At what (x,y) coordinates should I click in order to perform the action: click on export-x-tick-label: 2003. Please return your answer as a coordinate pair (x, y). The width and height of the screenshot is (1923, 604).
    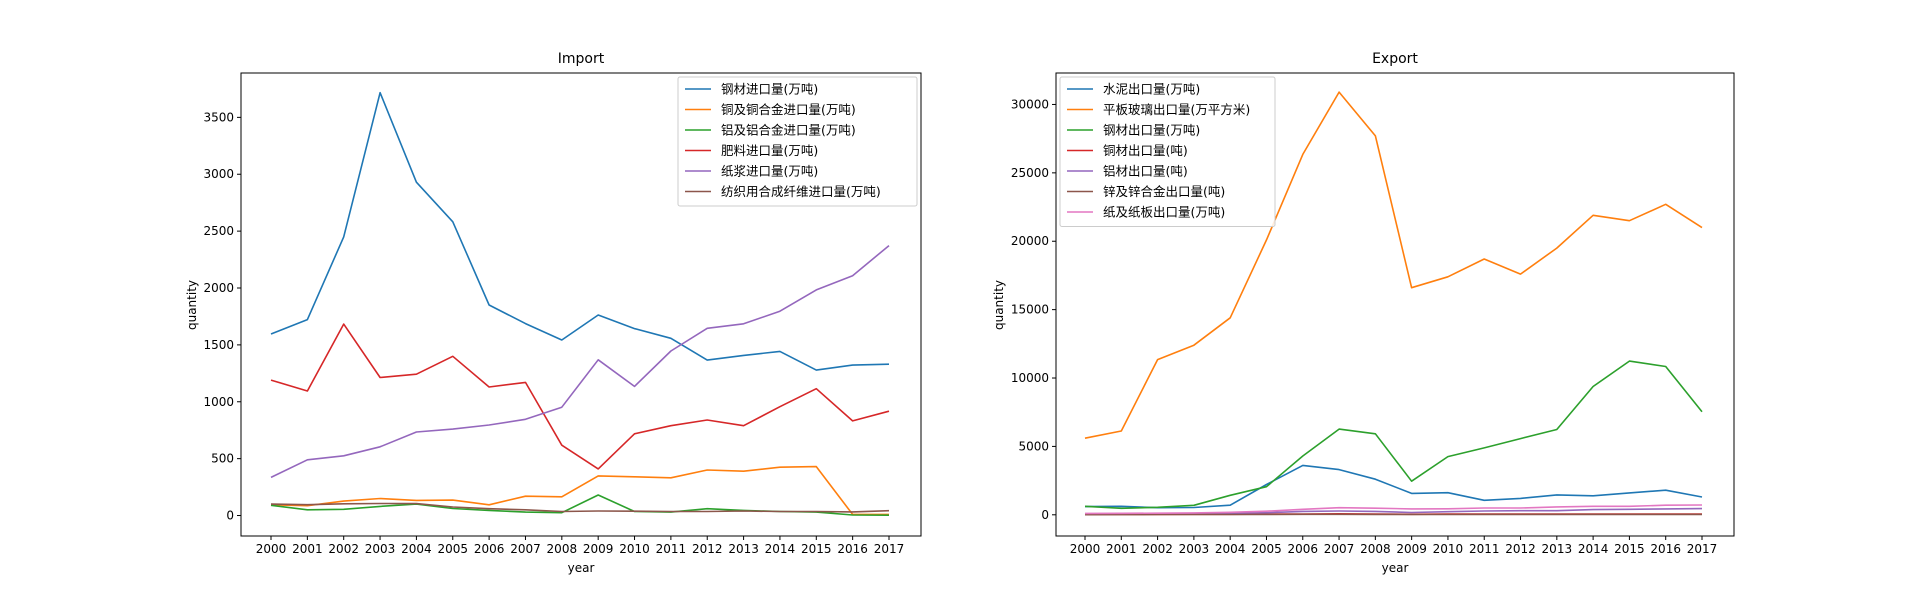
    Looking at the image, I should click on (1194, 549).